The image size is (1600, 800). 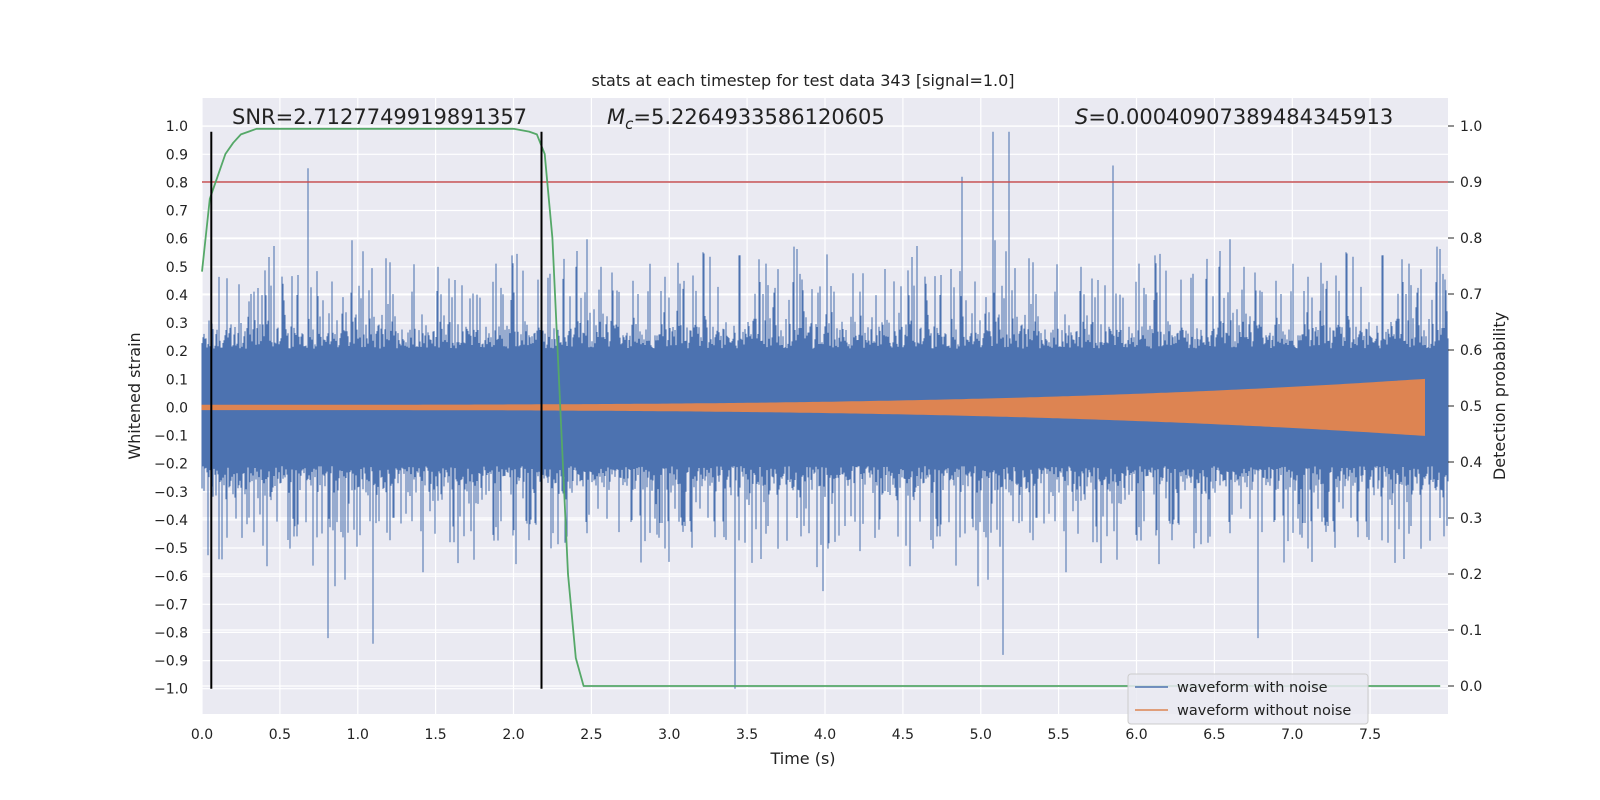 I want to click on y-tick-label: 0.7, so click(x=177, y=212).